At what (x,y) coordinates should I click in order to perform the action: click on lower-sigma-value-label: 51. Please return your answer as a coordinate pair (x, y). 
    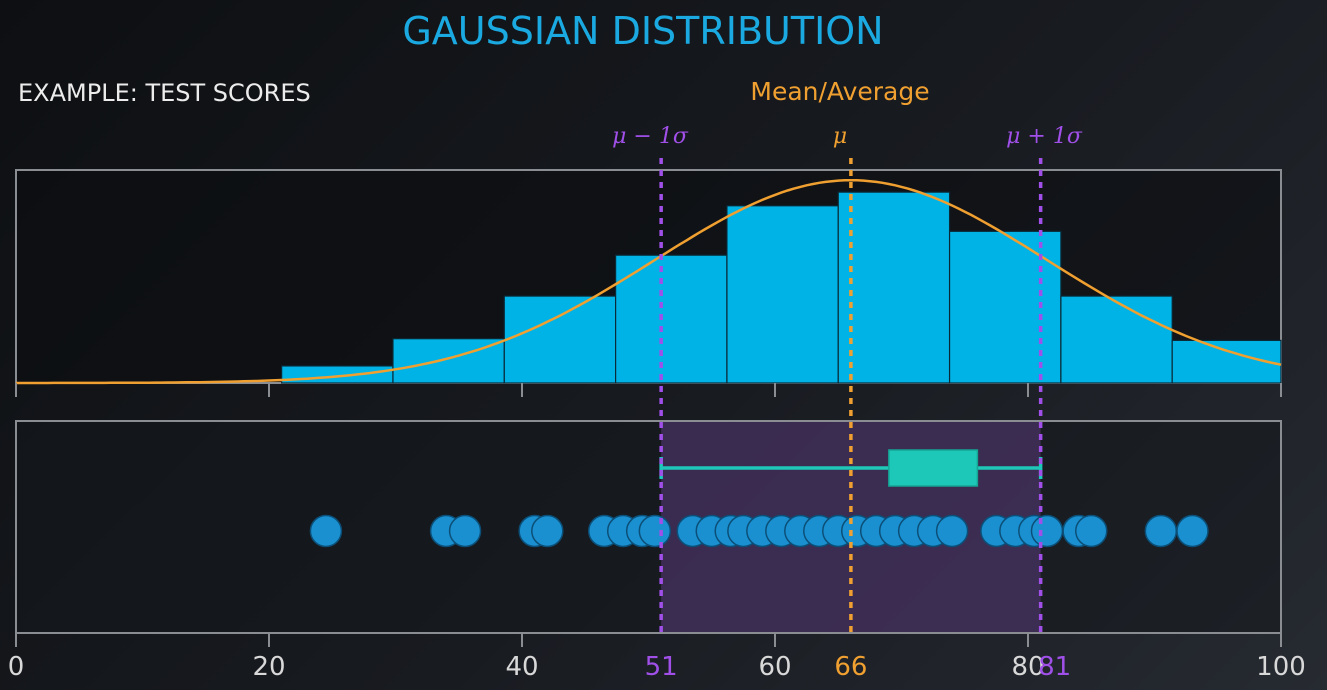
    Looking at the image, I should click on (661, 667).